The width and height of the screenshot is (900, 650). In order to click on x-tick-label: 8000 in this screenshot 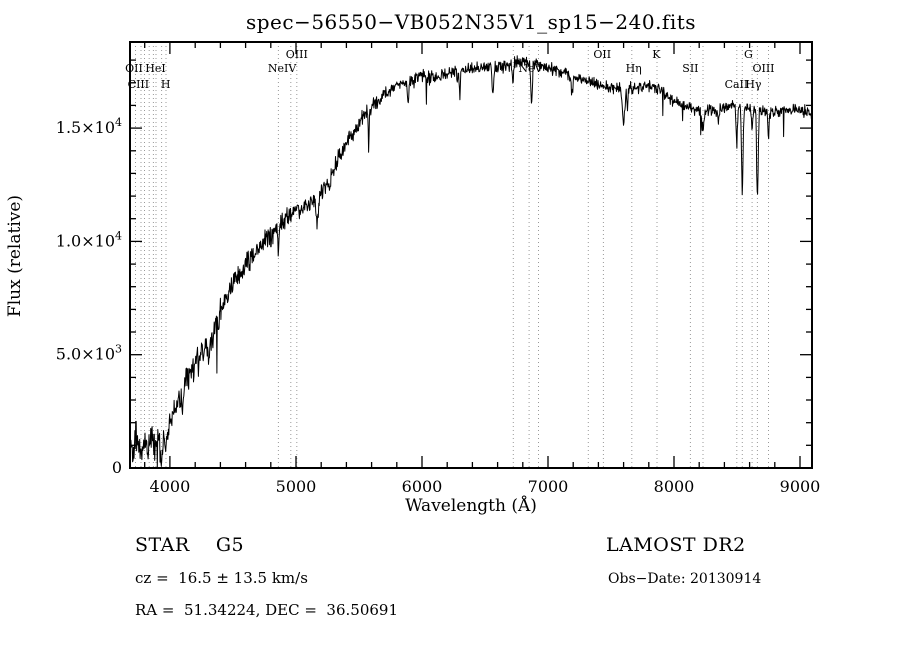, I will do `click(674, 486)`.